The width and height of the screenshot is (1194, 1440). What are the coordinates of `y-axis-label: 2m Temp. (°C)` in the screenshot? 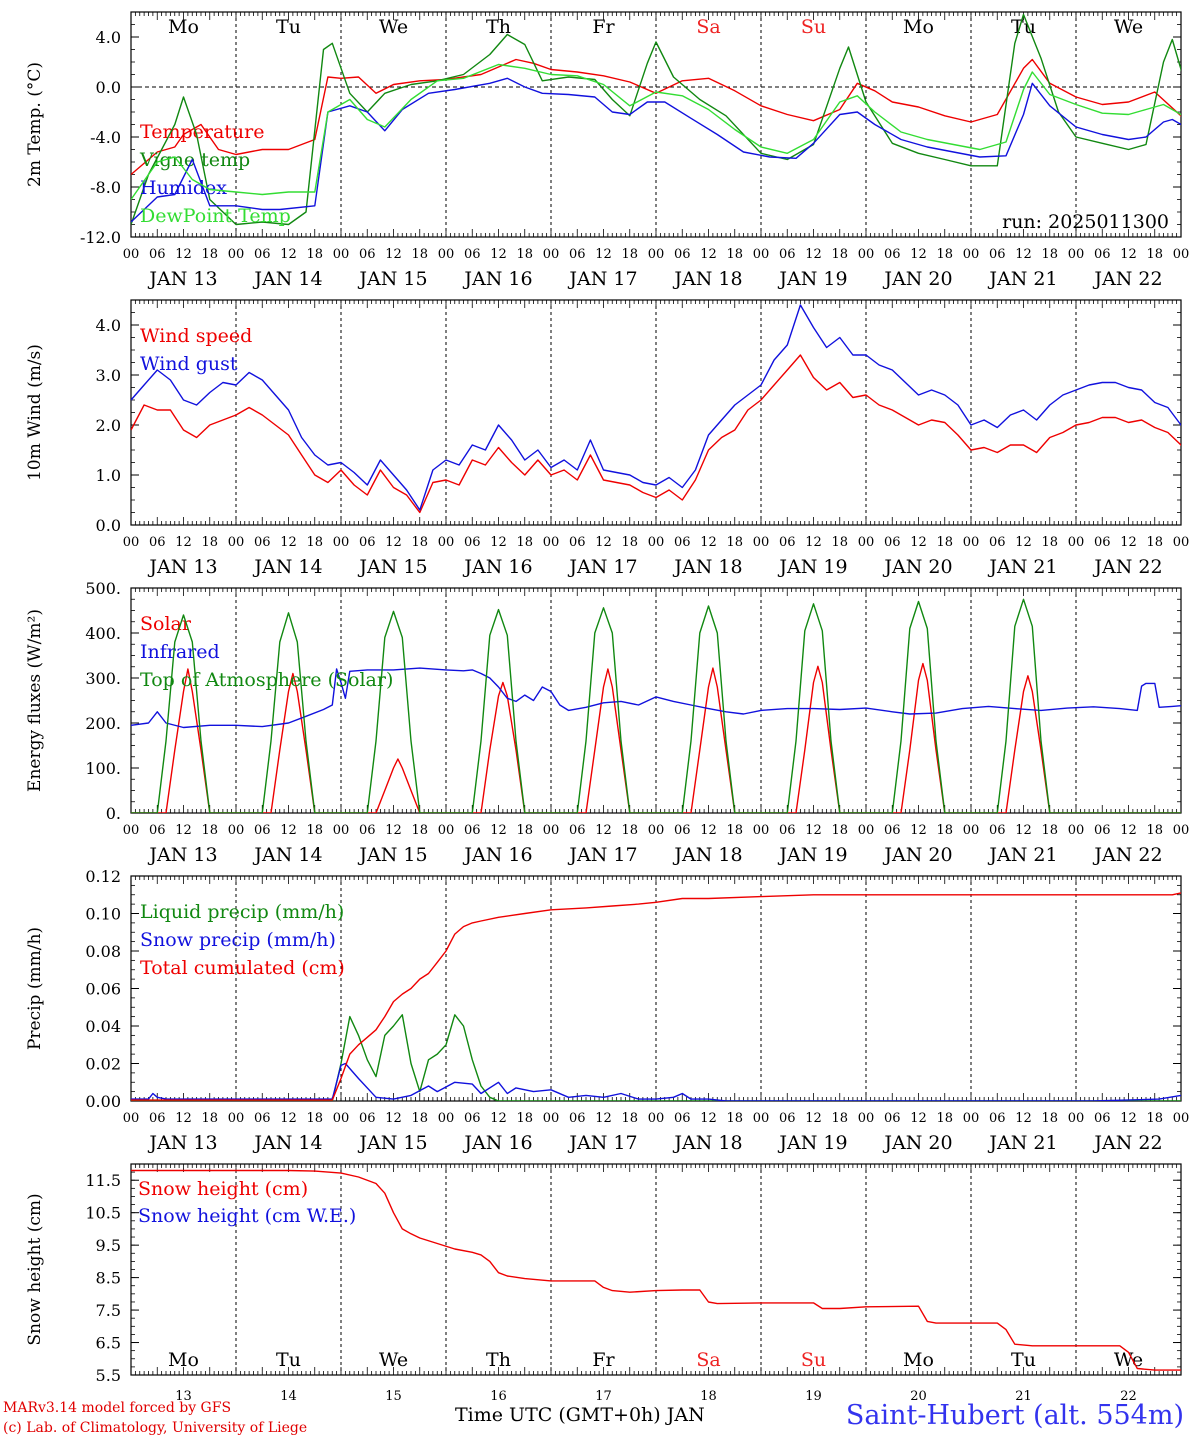 It's located at (35, 124).